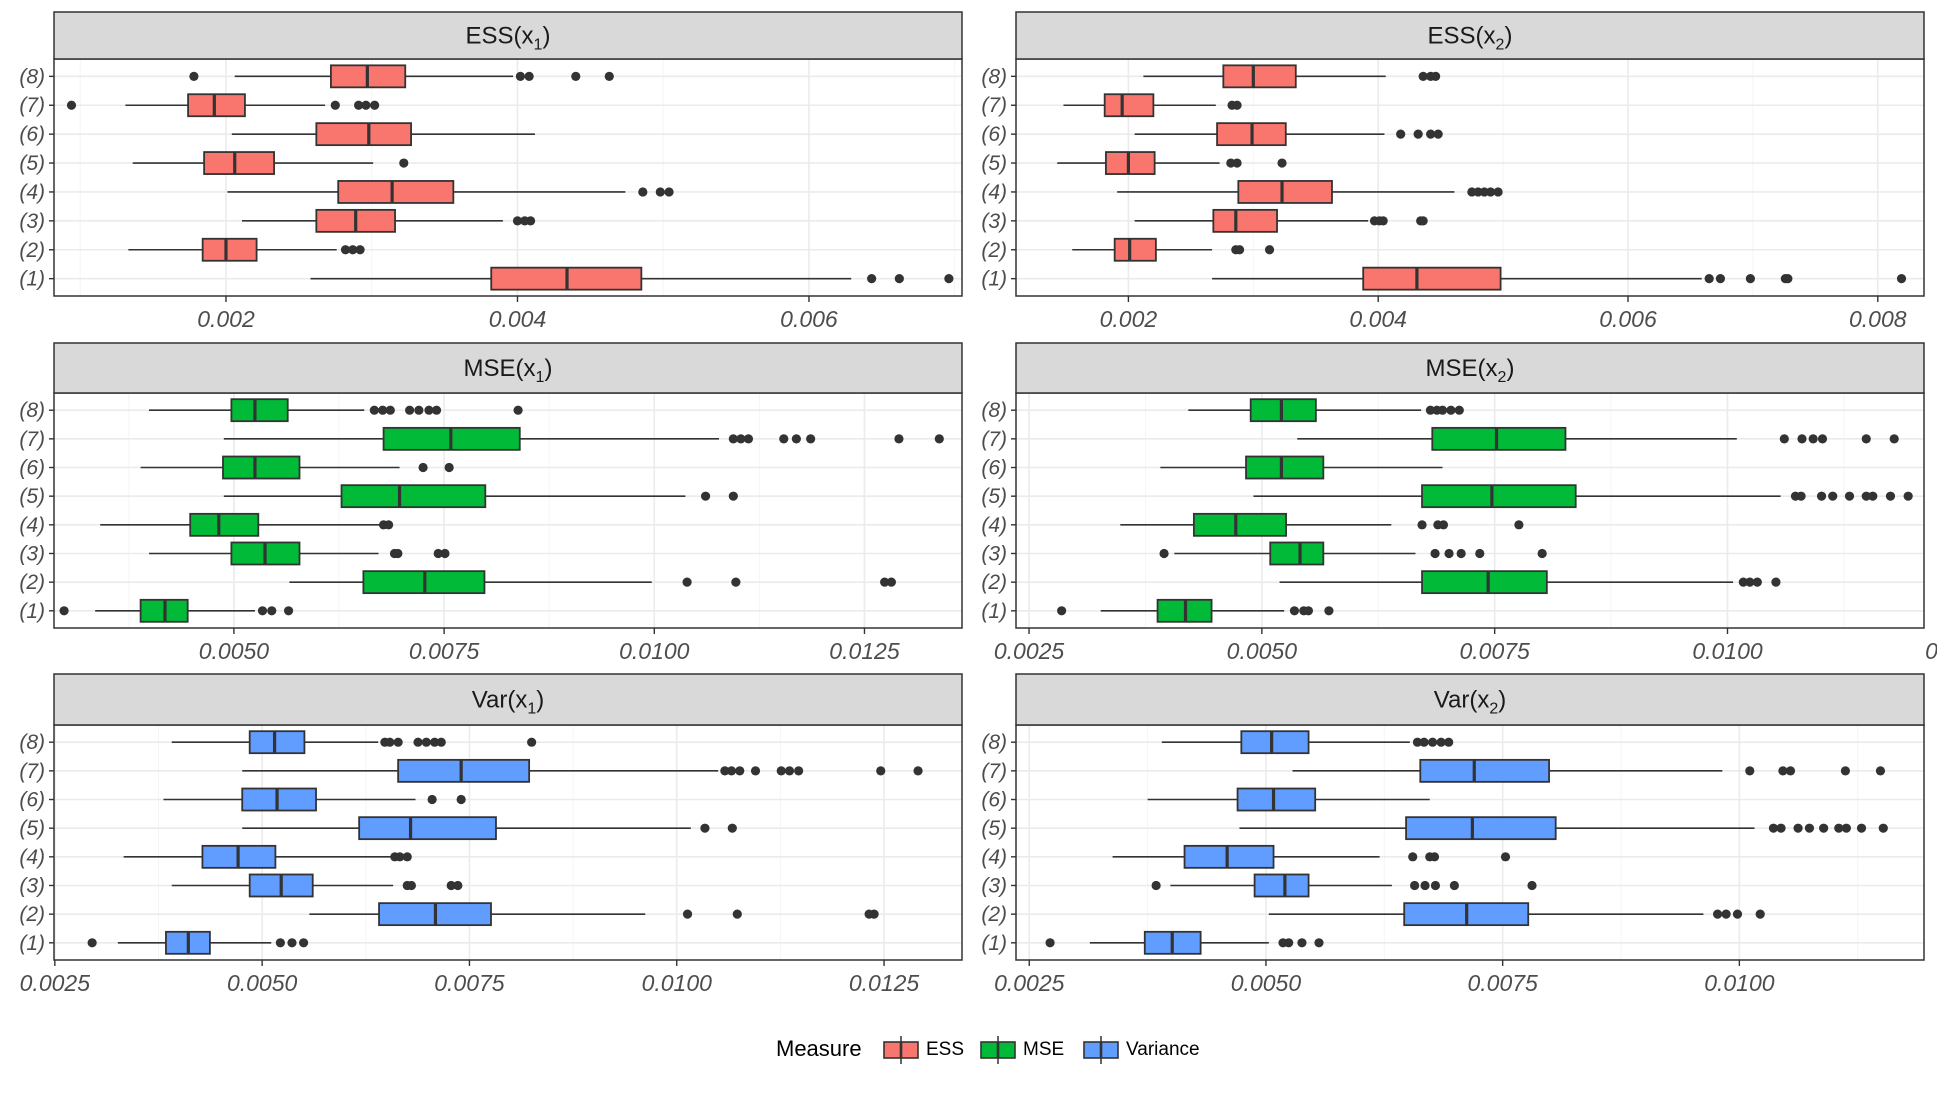 This screenshot has width=1937, height=1095. Describe the element at coordinates (1378, 319) in the screenshot. I see `x-tick-label: 0.004` at that location.